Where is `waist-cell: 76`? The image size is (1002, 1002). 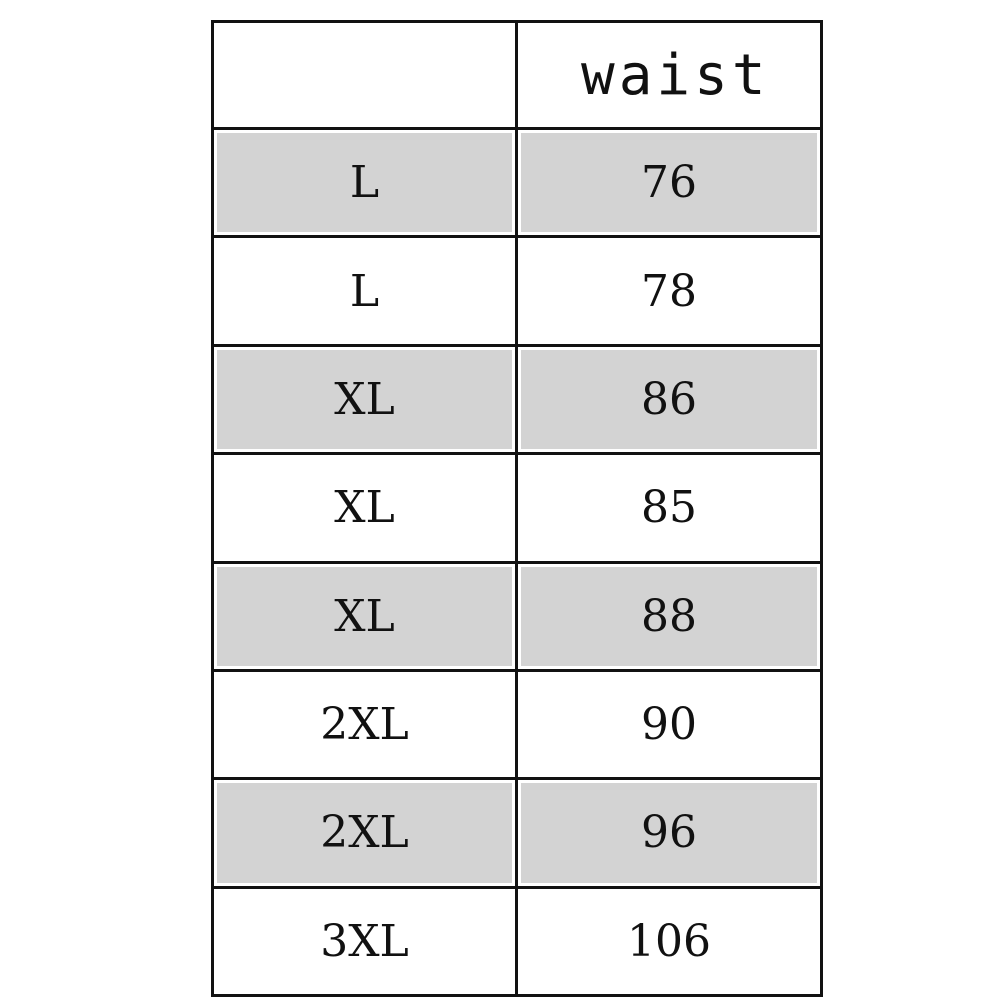
waist-cell: 76 is located at coordinates (669, 182).